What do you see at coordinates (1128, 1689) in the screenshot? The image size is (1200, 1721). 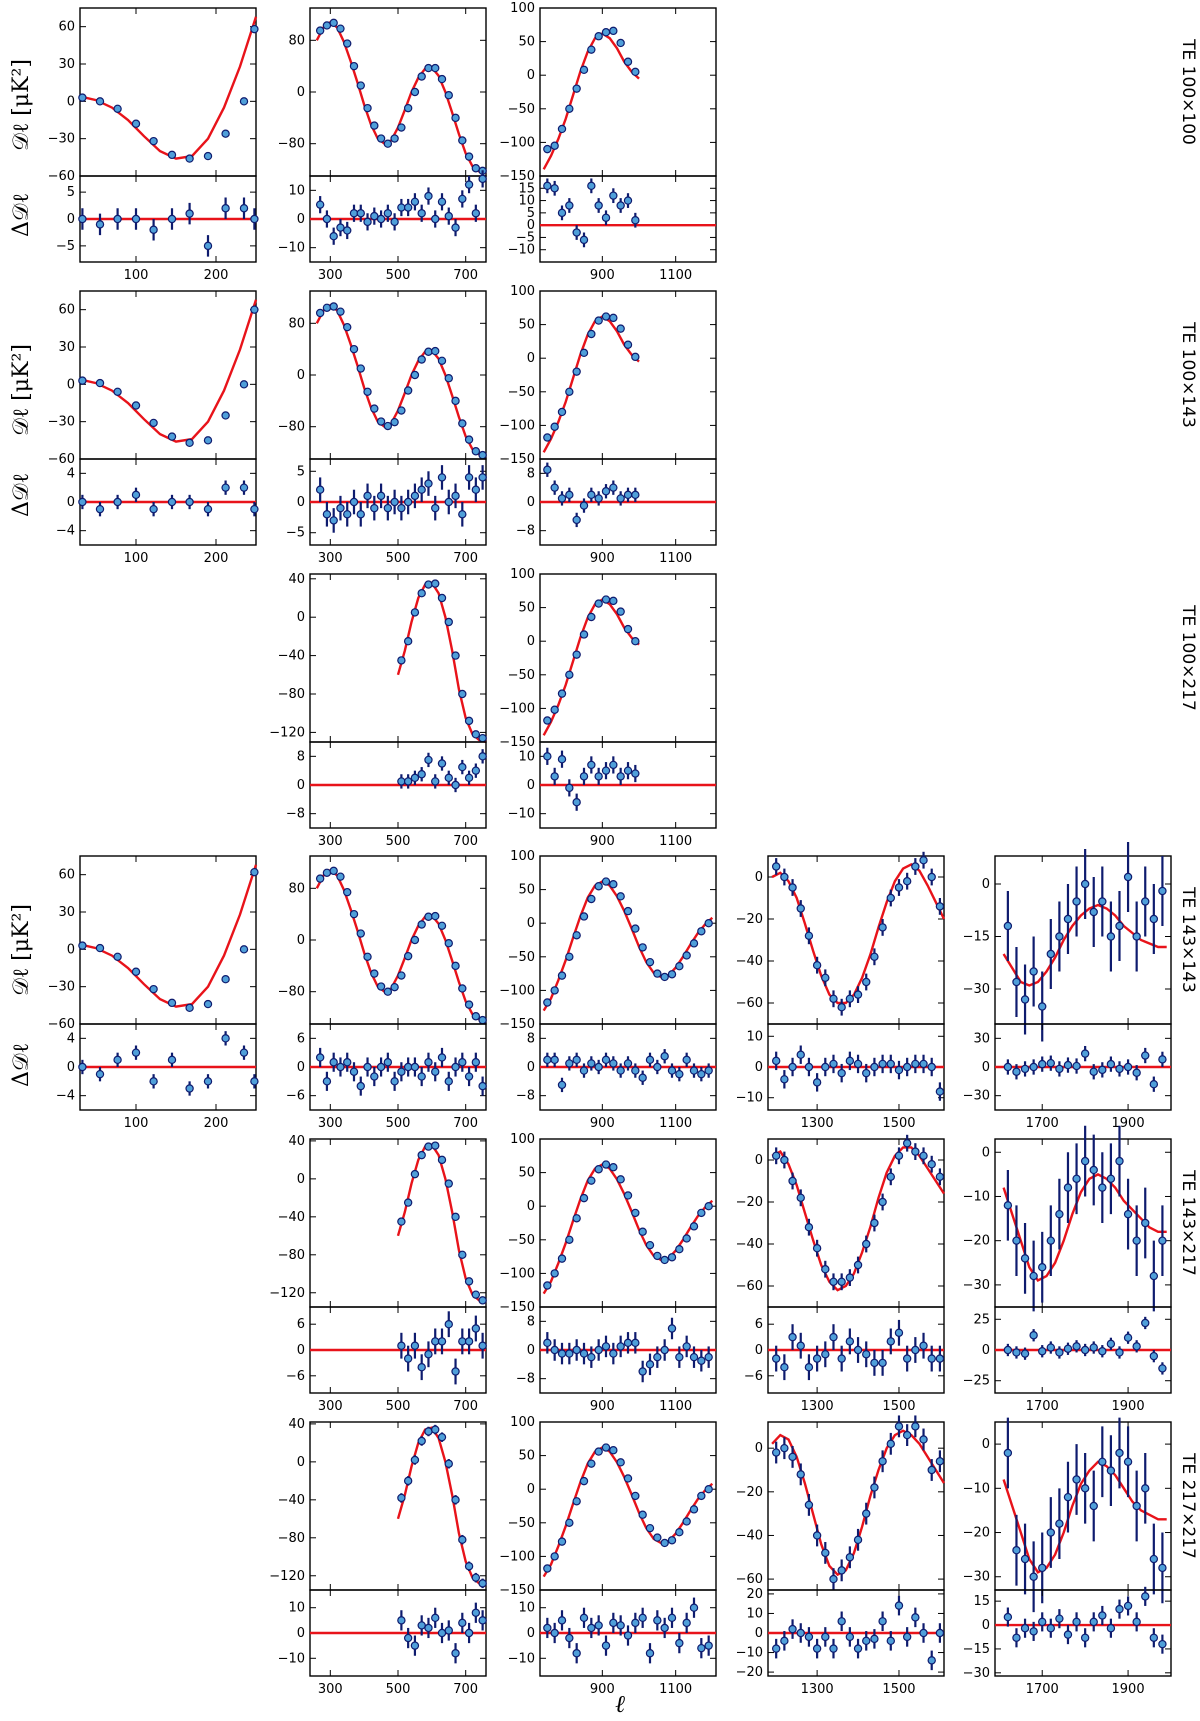 I see `x-tick-label: 1900` at bounding box center [1128, 1689].